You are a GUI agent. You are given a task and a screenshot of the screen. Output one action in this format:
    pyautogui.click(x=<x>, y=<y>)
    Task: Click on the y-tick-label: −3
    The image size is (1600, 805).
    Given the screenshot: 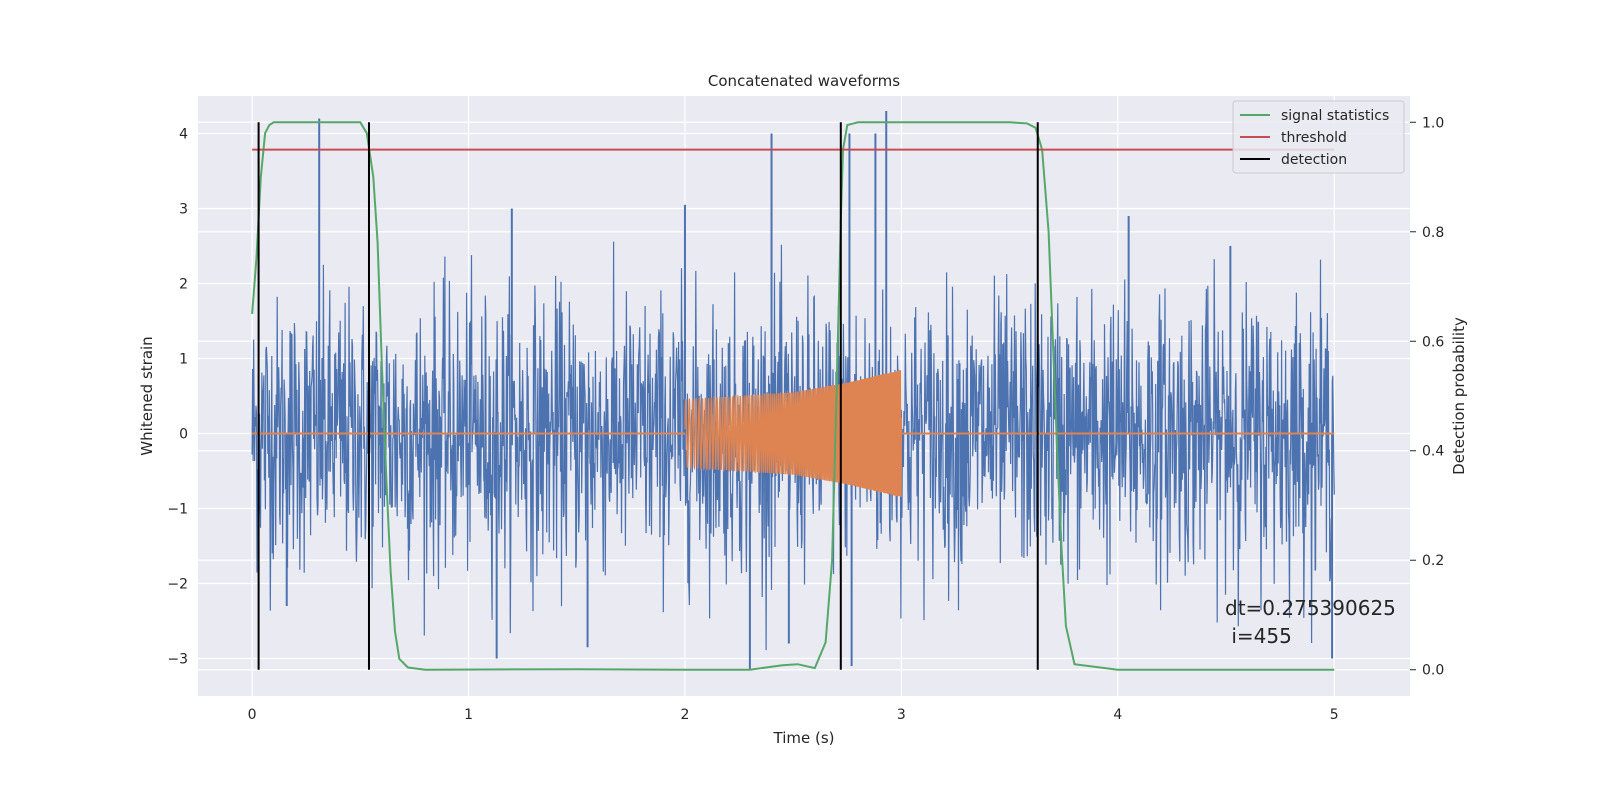 What is the action you would take?
    pyautogui.click(x=177, y=660)
    